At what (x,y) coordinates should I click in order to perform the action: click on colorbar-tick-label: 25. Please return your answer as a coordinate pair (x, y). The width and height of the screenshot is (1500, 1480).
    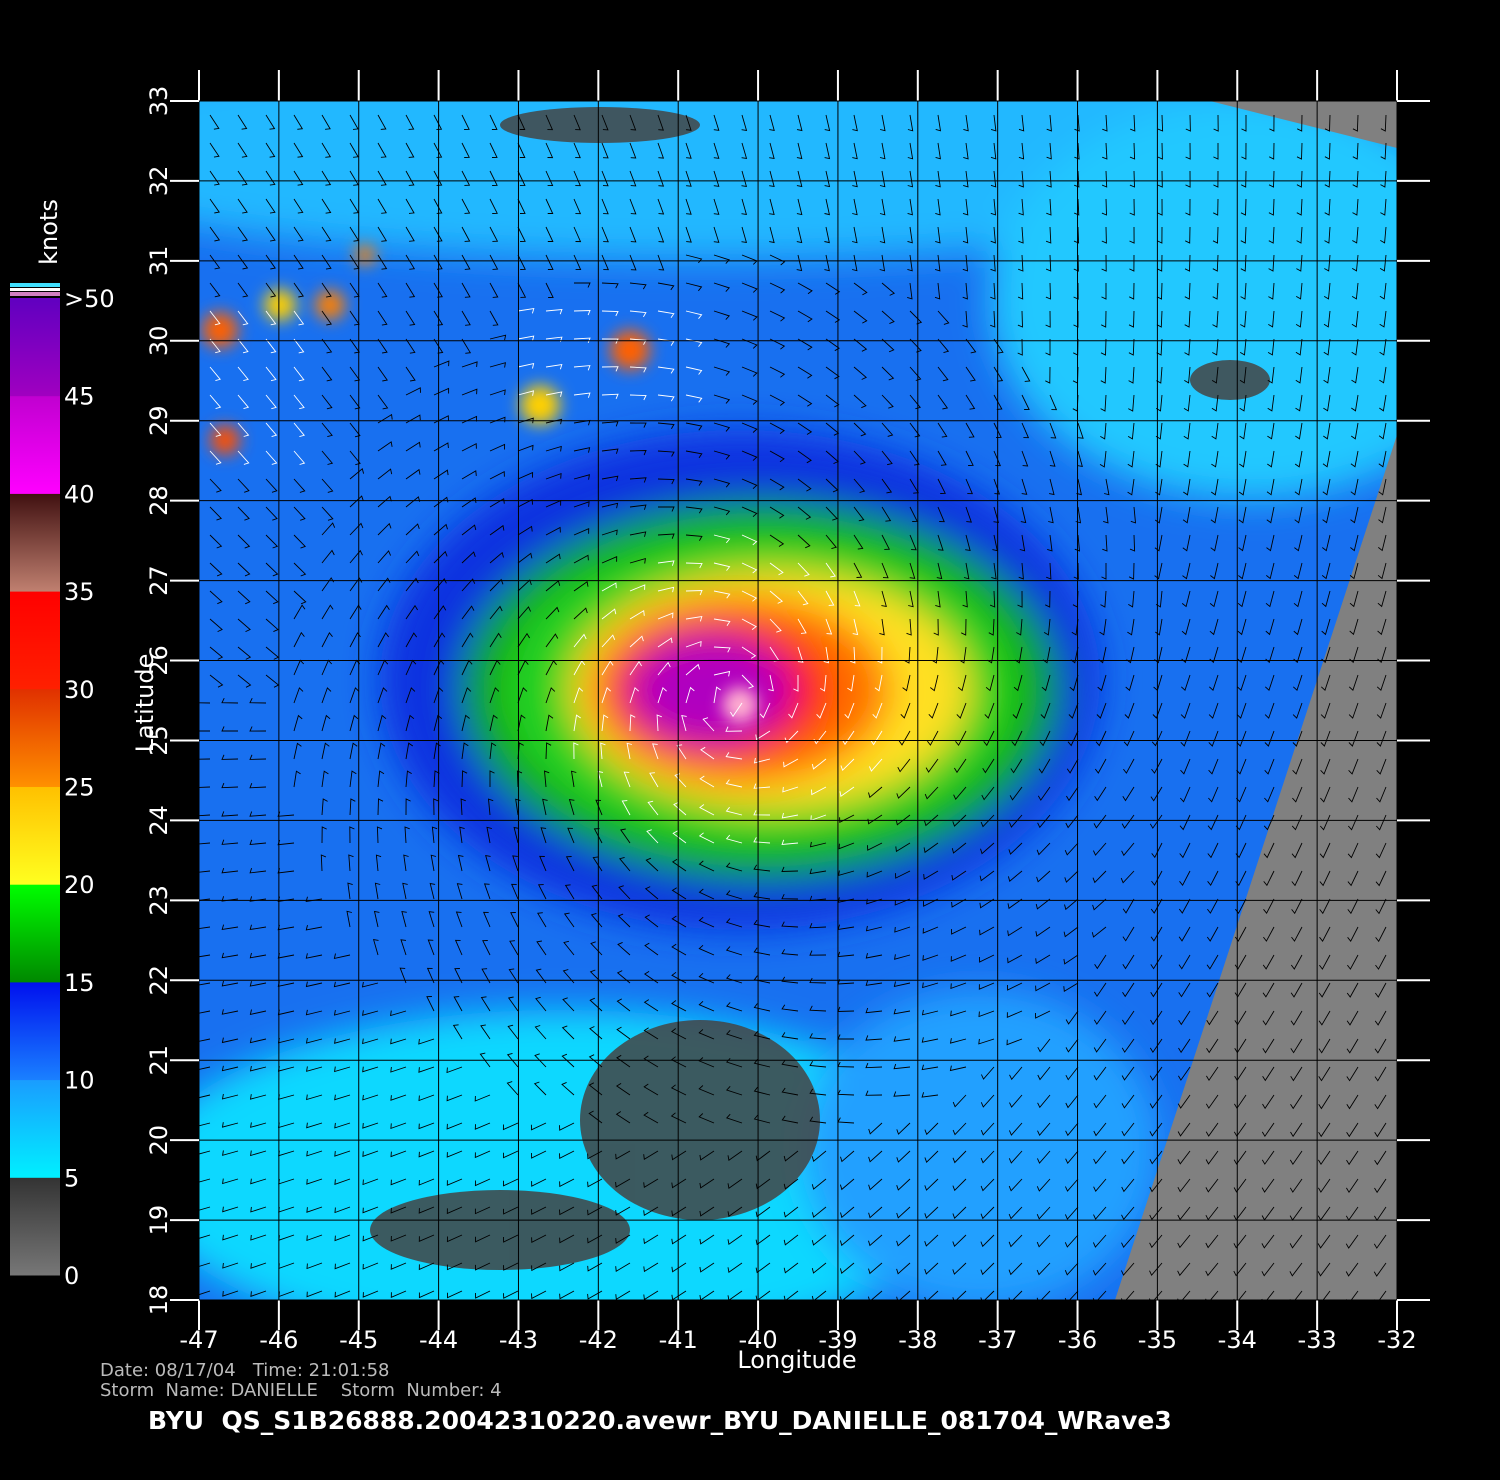
    Looking at the image, I should click on (79, 788).